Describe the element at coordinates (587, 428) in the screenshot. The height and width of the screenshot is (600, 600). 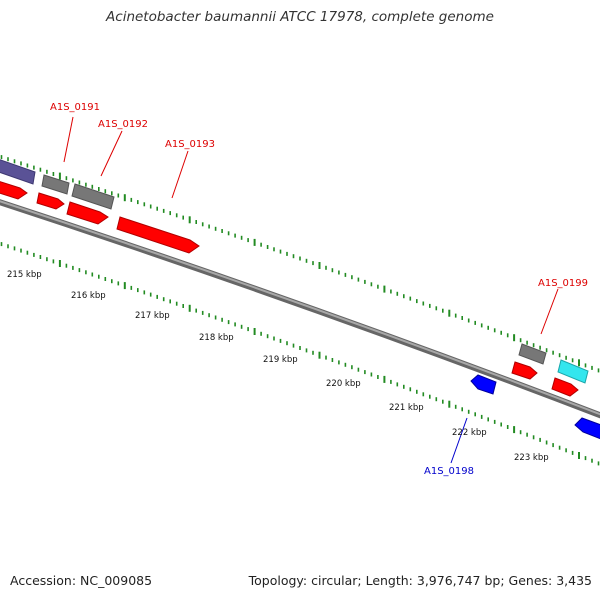
I see `cds-reverse-arrow` at that location.